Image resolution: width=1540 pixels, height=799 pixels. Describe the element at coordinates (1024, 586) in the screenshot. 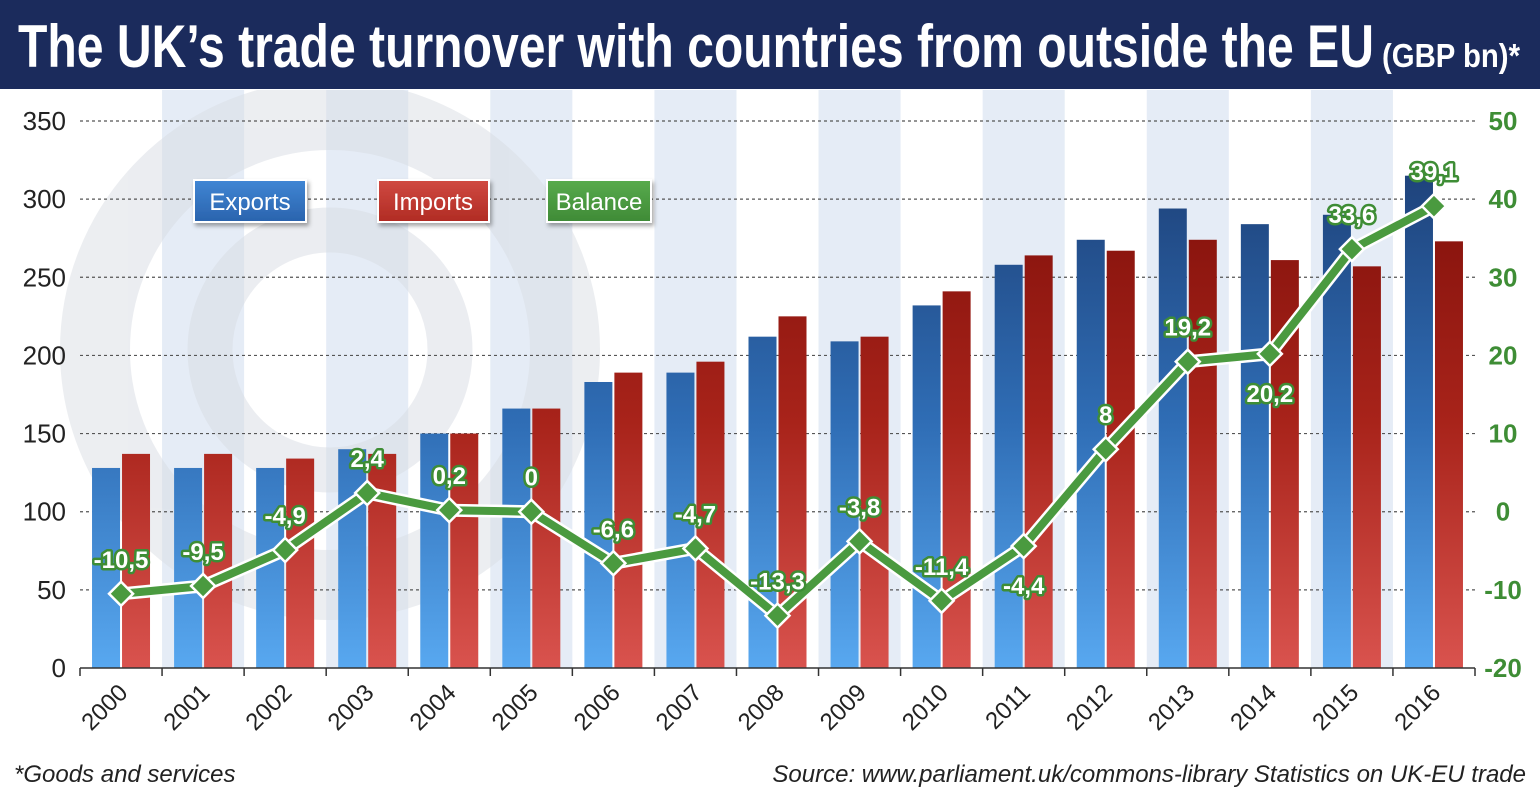

I see `balance-data-label: -4,4` at that location.